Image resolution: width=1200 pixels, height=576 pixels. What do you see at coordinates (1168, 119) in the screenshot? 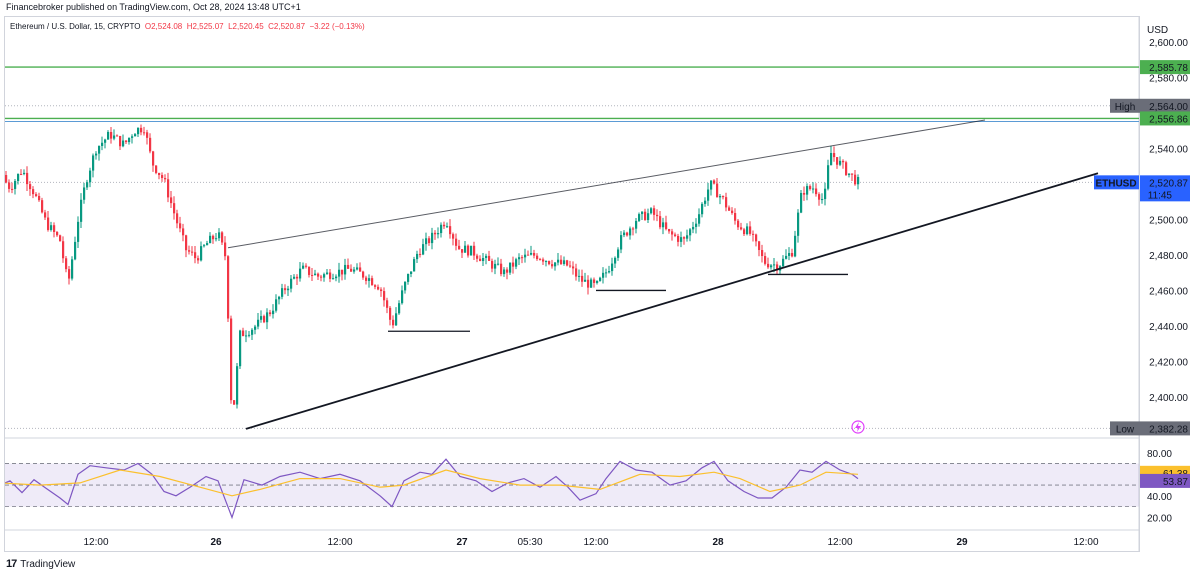
I see `level-lower-tag-text: 2,556.86` at bounding box center [1168, 119].